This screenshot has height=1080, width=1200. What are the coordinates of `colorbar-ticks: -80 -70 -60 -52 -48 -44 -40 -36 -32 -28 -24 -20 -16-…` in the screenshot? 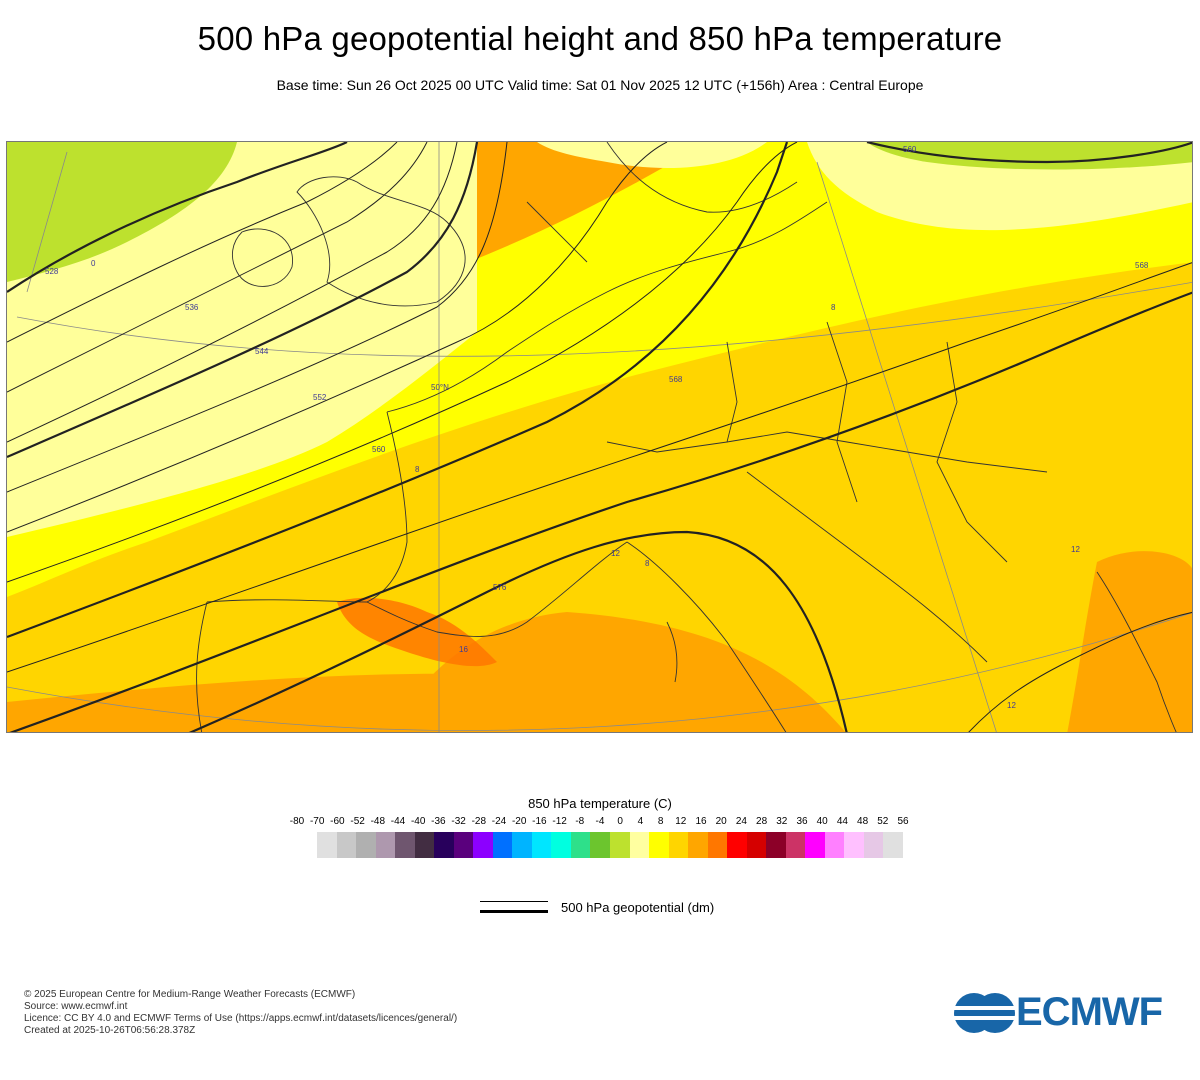 It's located at (600, 823).